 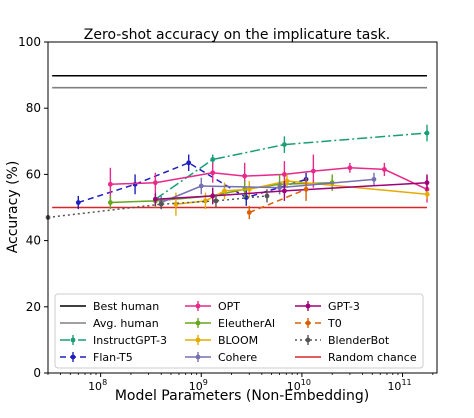 I want to click on y-tick-label: 60, so click(x=33, y=174).